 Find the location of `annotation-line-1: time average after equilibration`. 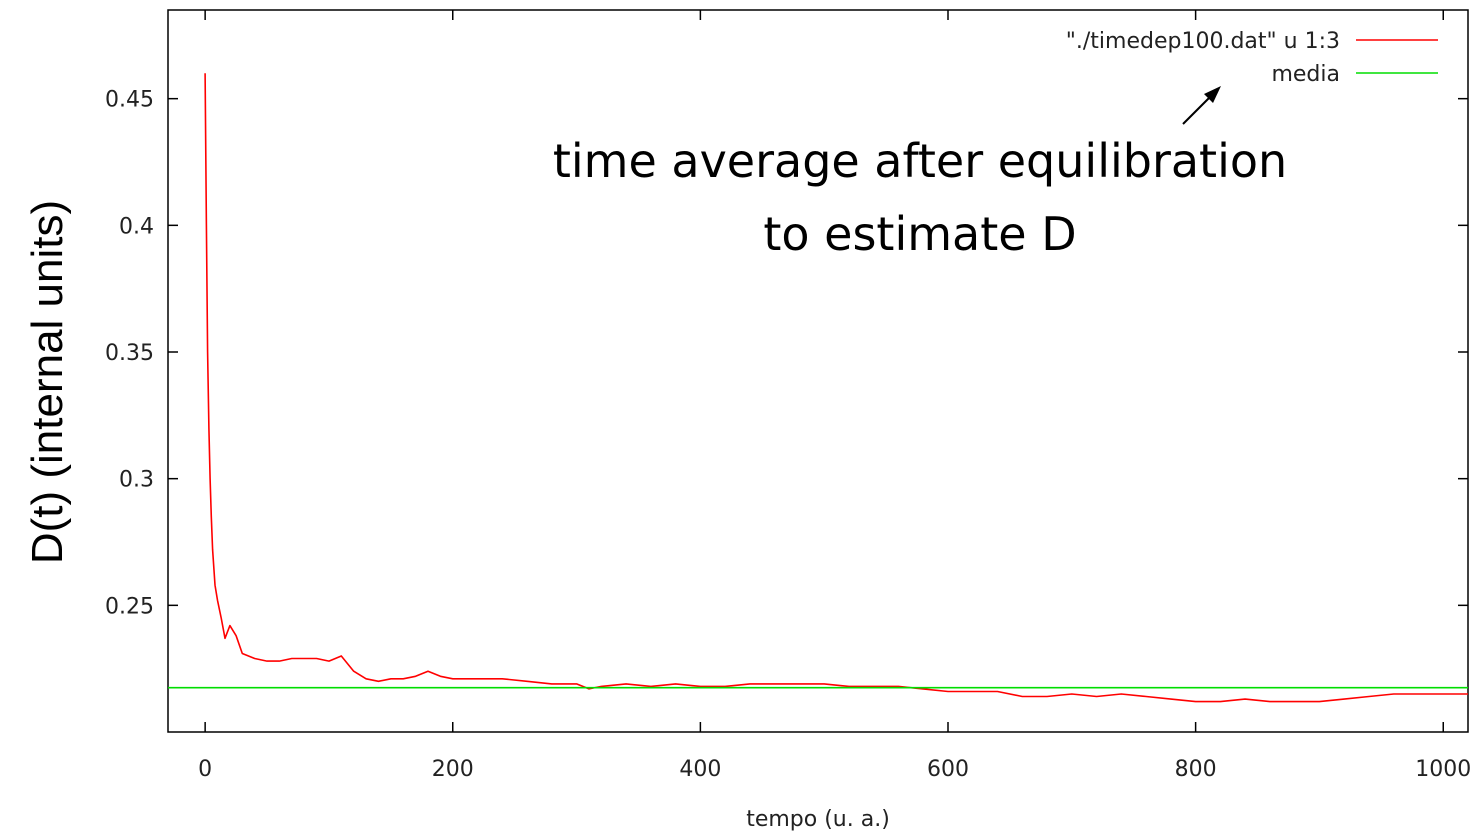

annotation-line-1: time average after equilibration is located at coordinates (920, 161).